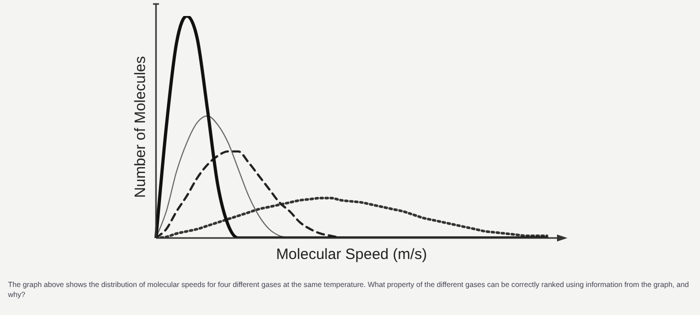 This screenshot has height=315, width=700. Describe the element at coordinates (141, 127) in the screenshot. I see `y-axis-title: Number of Molecules` at that location.